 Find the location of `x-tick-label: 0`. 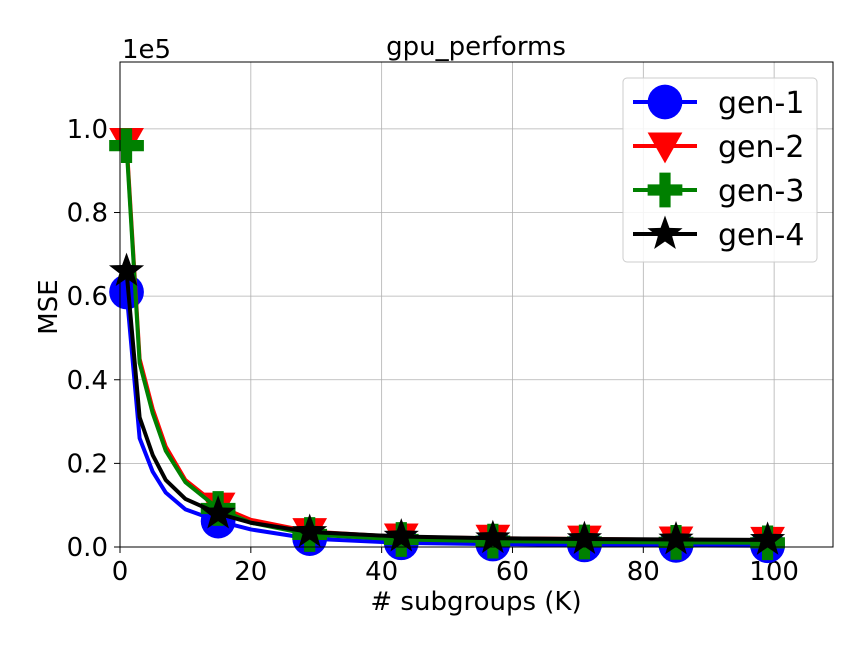

x-tick-label: 0 is located at coordinates (120, 572).